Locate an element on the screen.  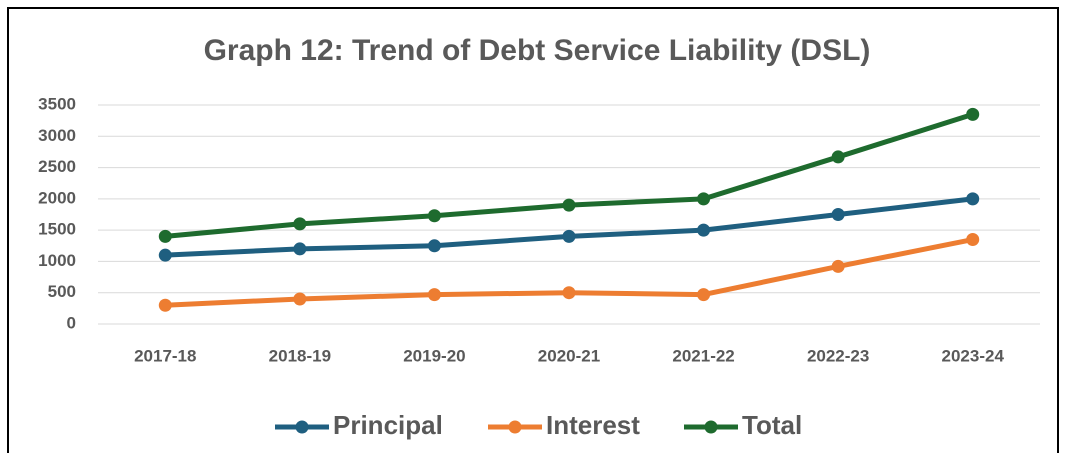
y-tick-label: 1000 is located at coordinates (57, 260).